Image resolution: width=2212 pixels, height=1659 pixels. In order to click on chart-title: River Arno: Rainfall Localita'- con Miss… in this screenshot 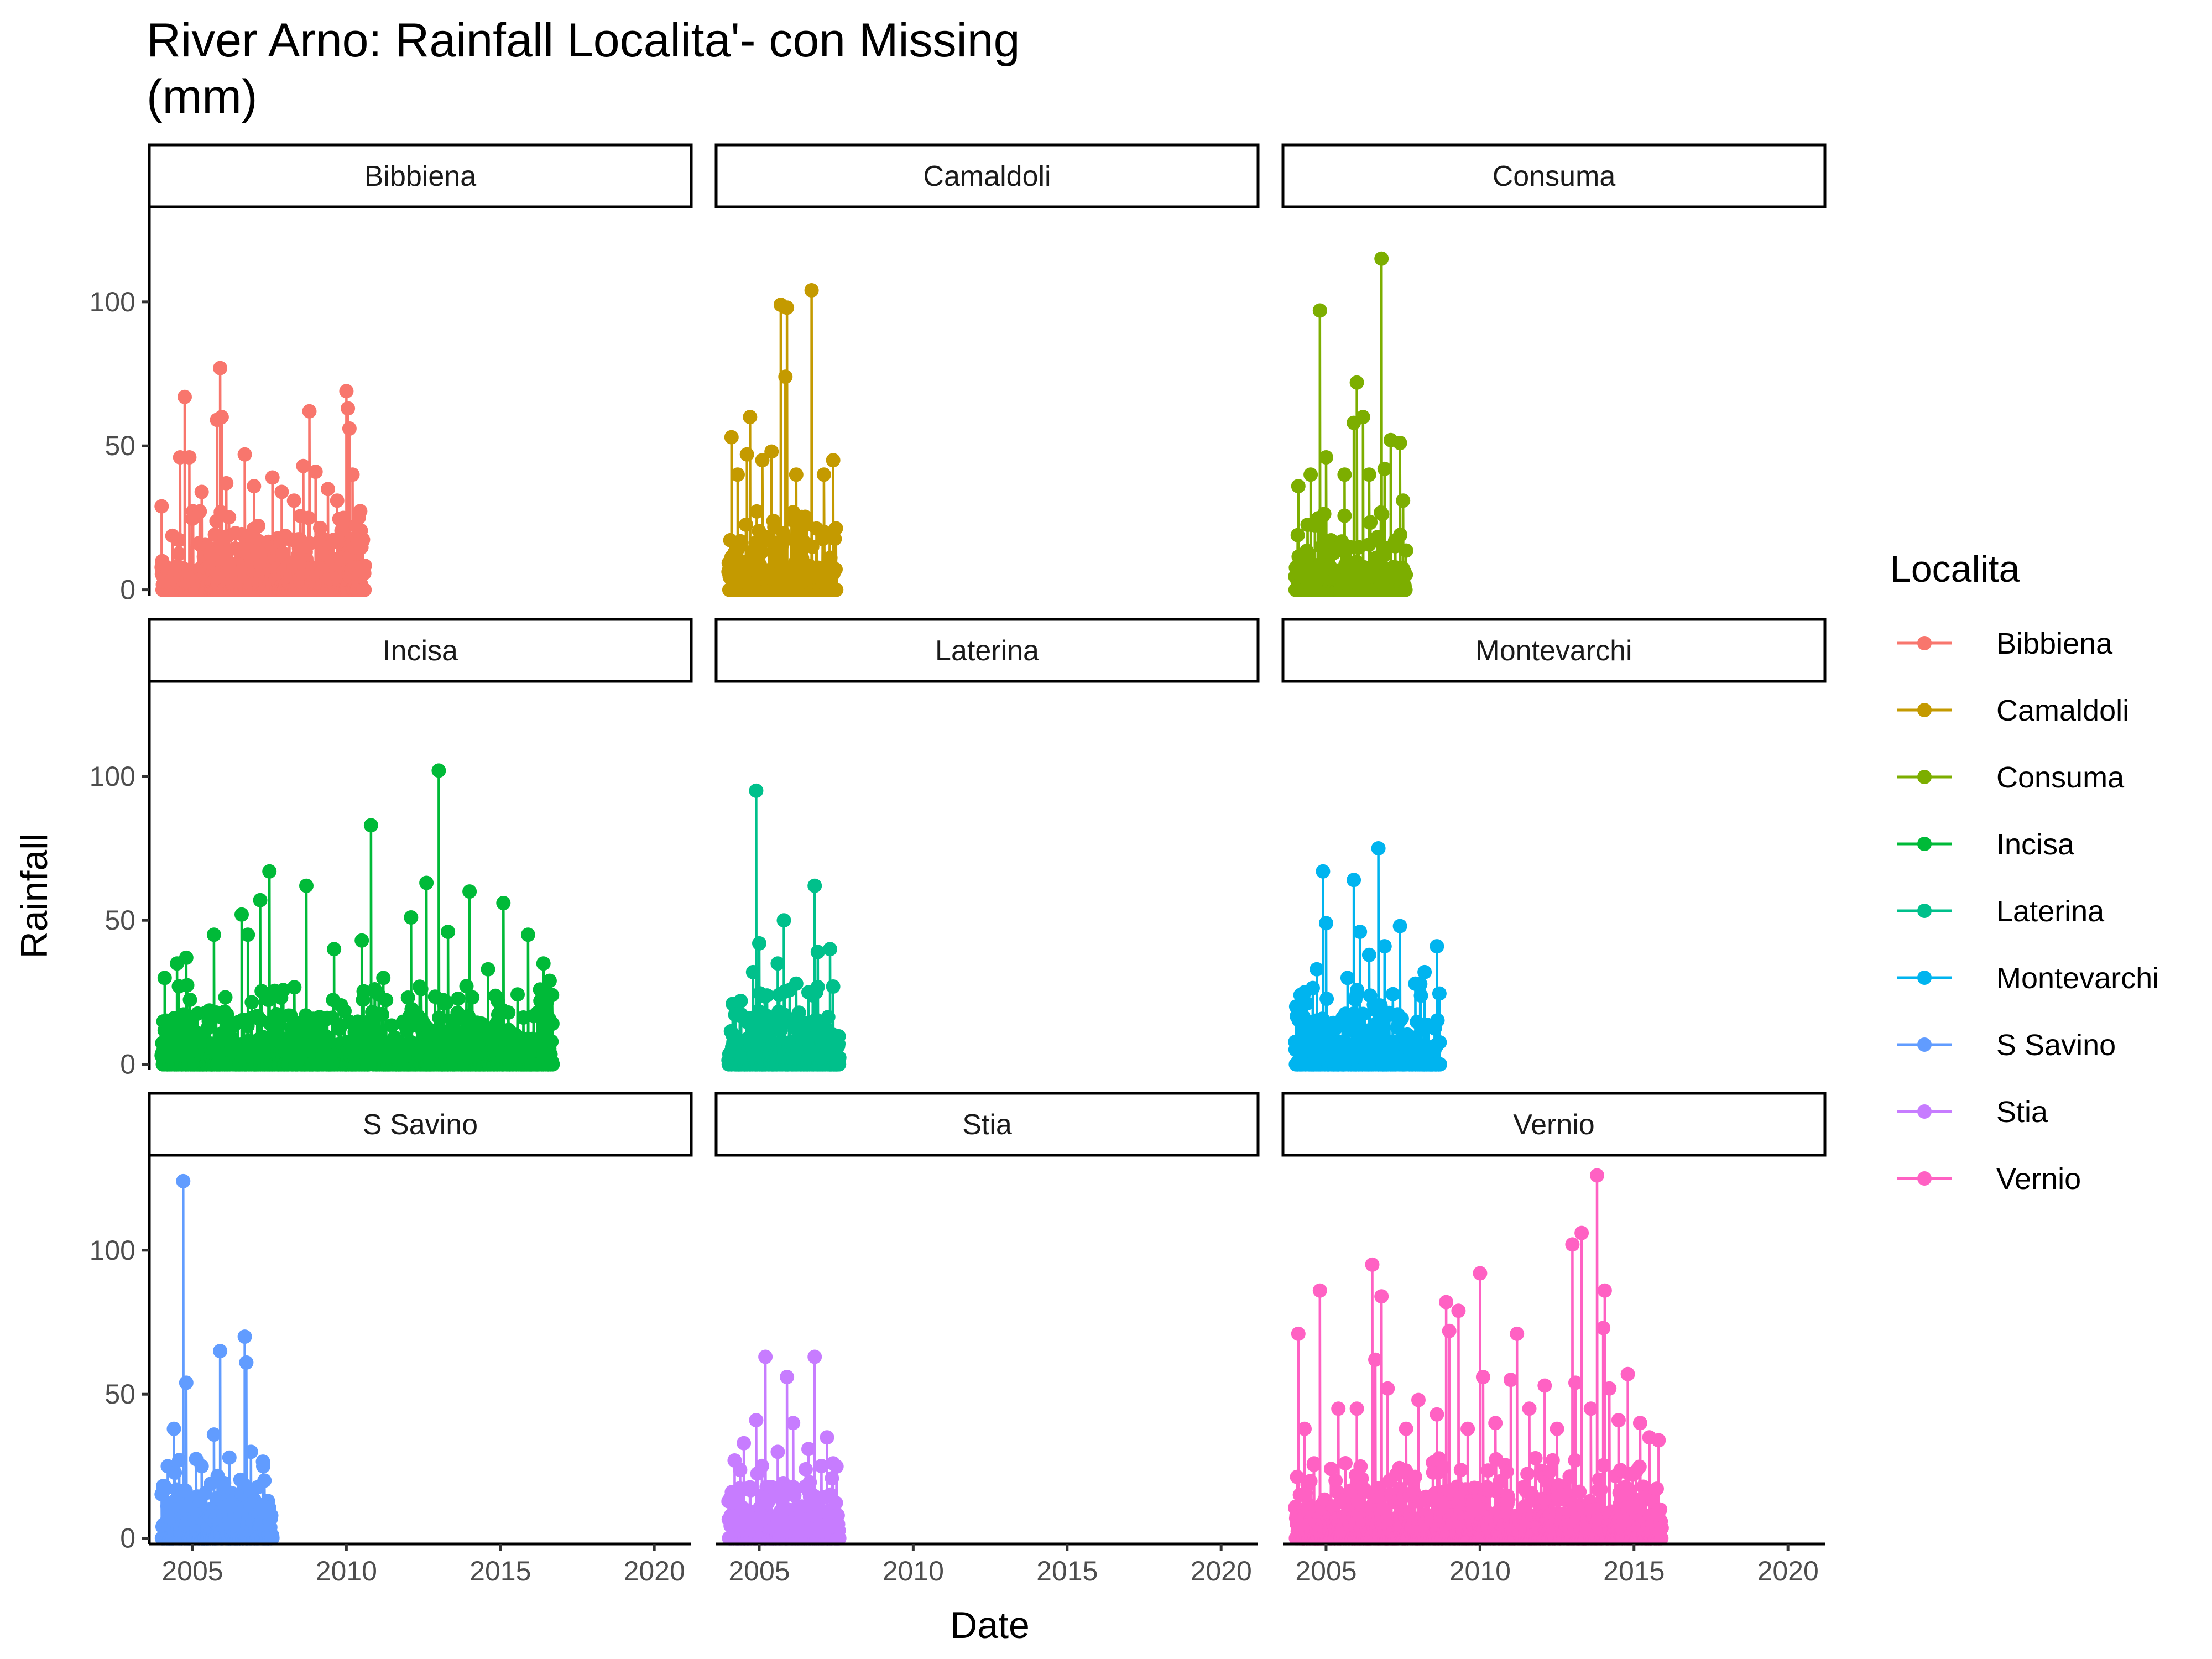, I will do `click(583, 69)`.